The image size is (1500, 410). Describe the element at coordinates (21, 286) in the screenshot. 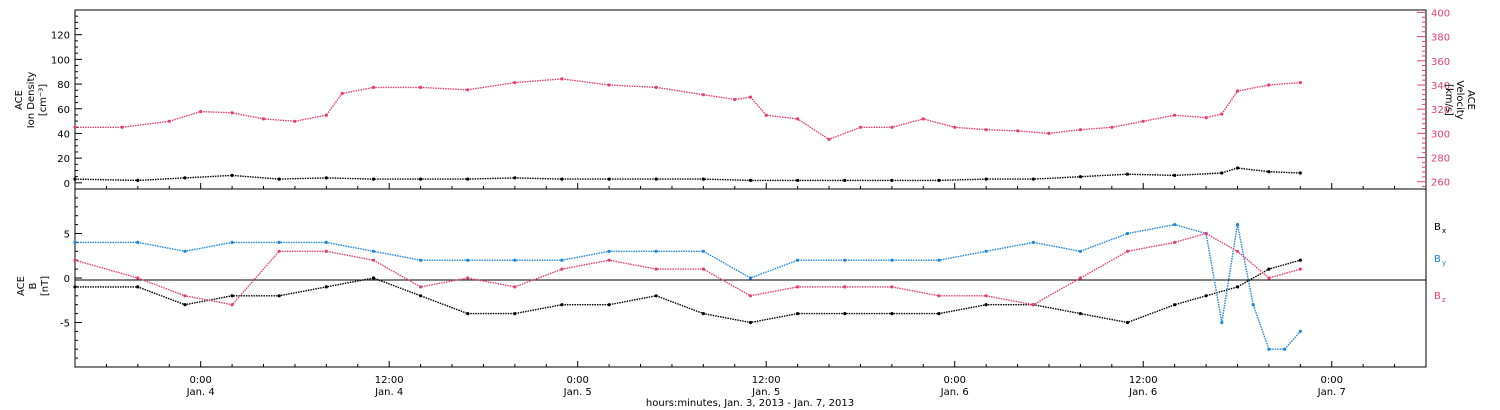

I see `bottom-ylabel-line1: ACE` at that location.